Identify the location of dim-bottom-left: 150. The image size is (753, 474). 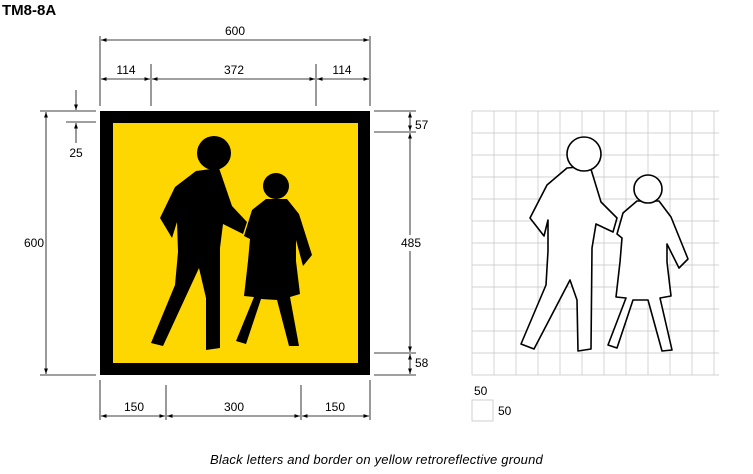
(134, 407).